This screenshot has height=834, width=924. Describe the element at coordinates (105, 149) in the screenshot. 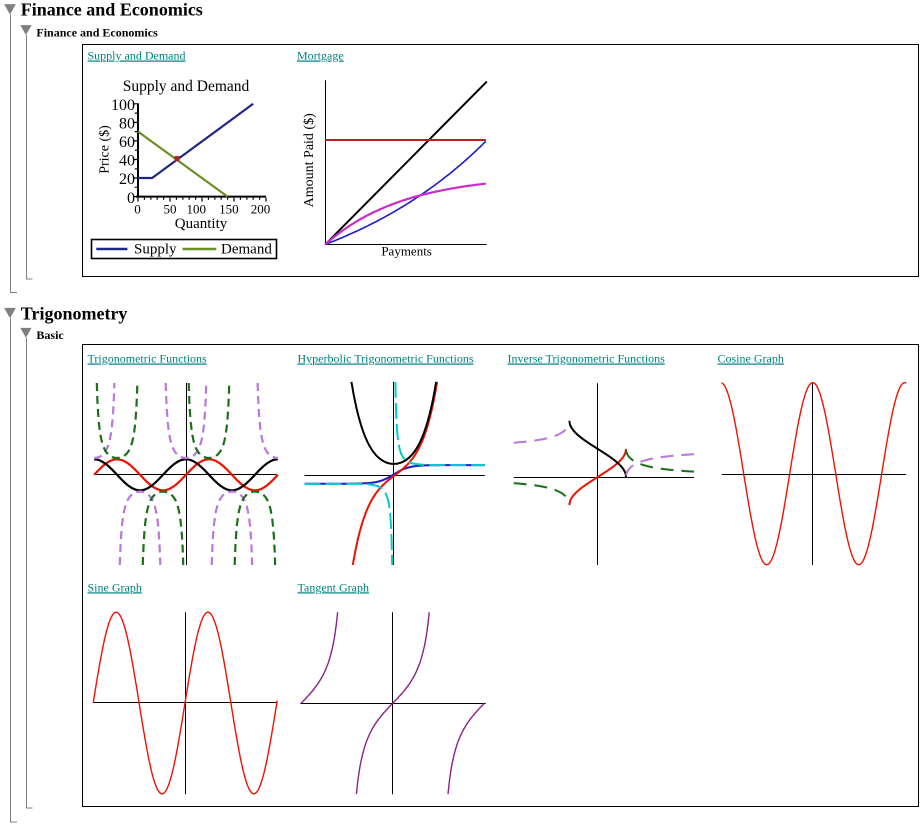

I see `svg-text: Price ($)` at that location.